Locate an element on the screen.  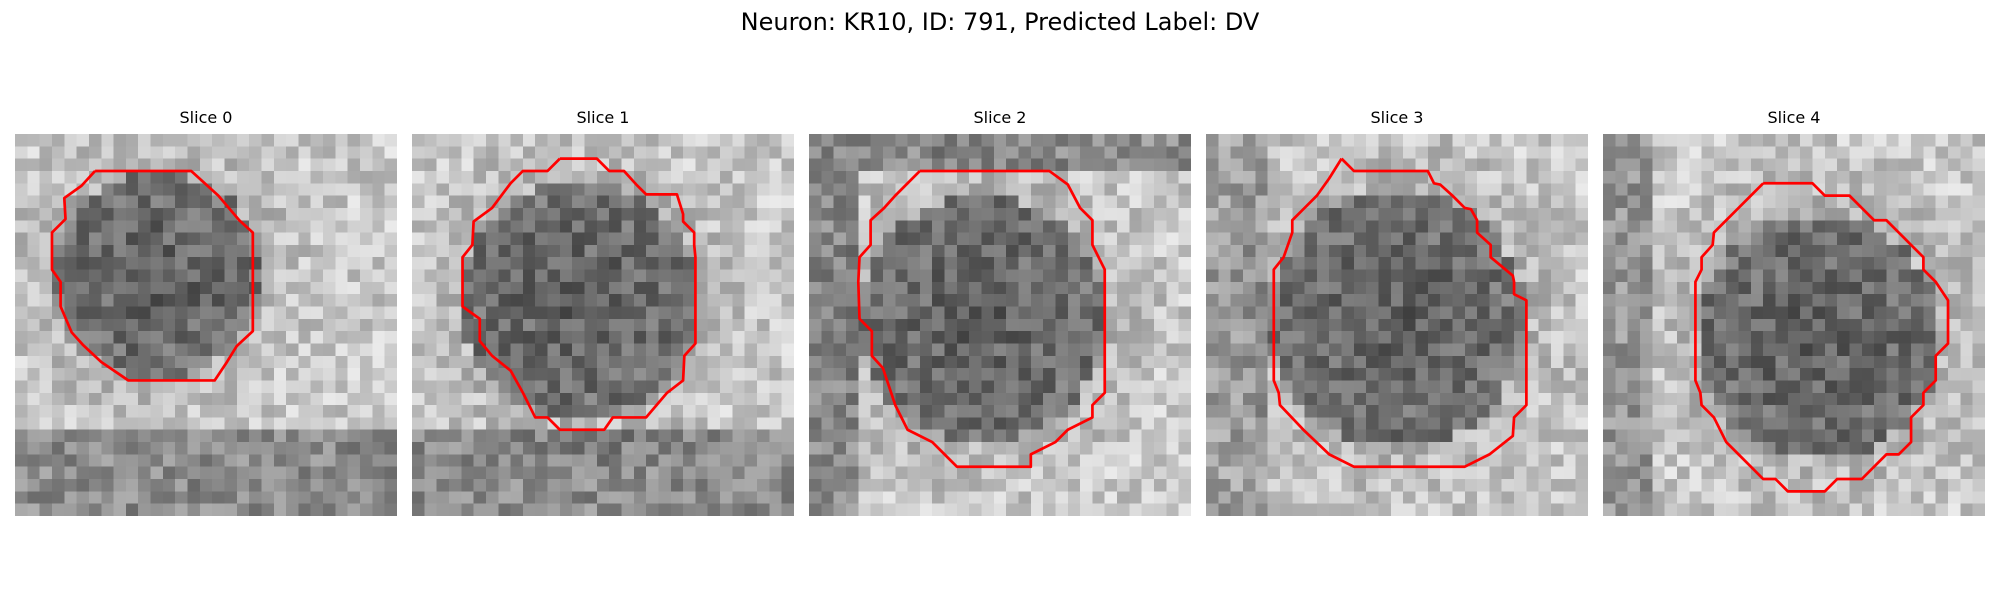
slice-panel-2: Slice 2 is located at coordinates (1000, 312).